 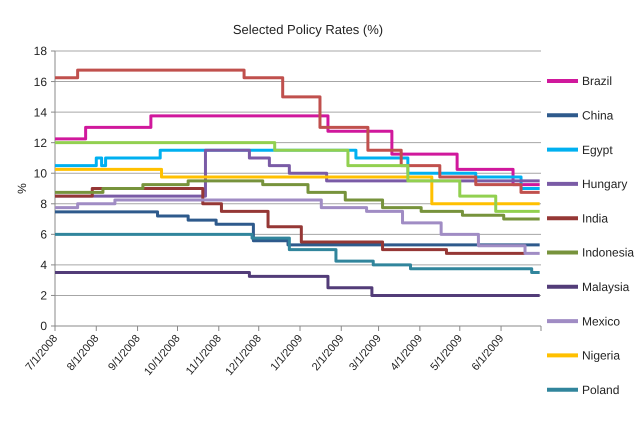 I want to click on legend-label: Mexico, so click(x=601, y=321).